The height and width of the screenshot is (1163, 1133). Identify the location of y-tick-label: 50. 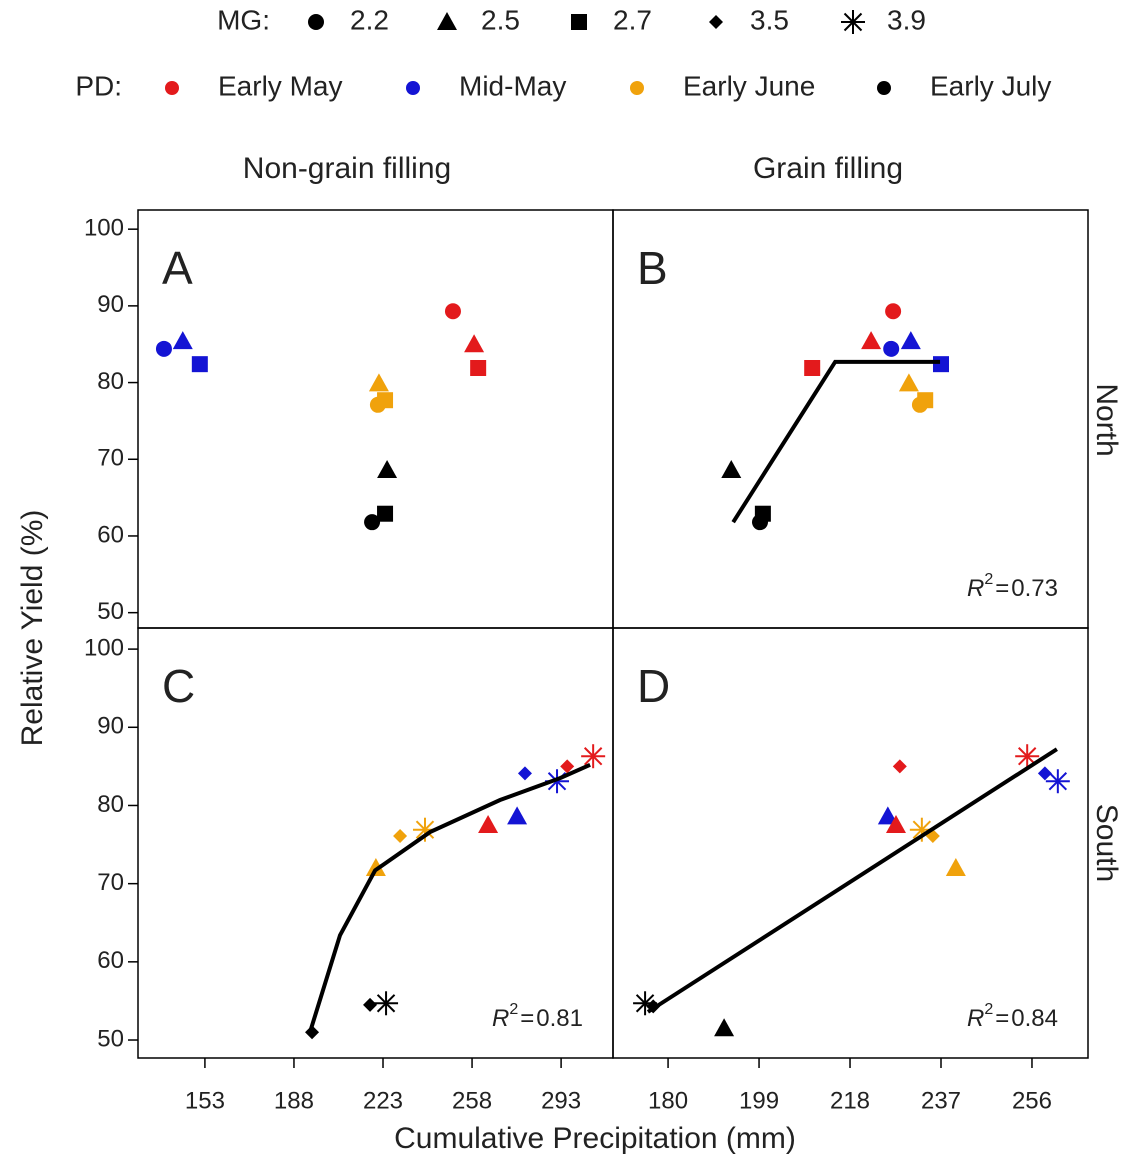
(110, 1038).